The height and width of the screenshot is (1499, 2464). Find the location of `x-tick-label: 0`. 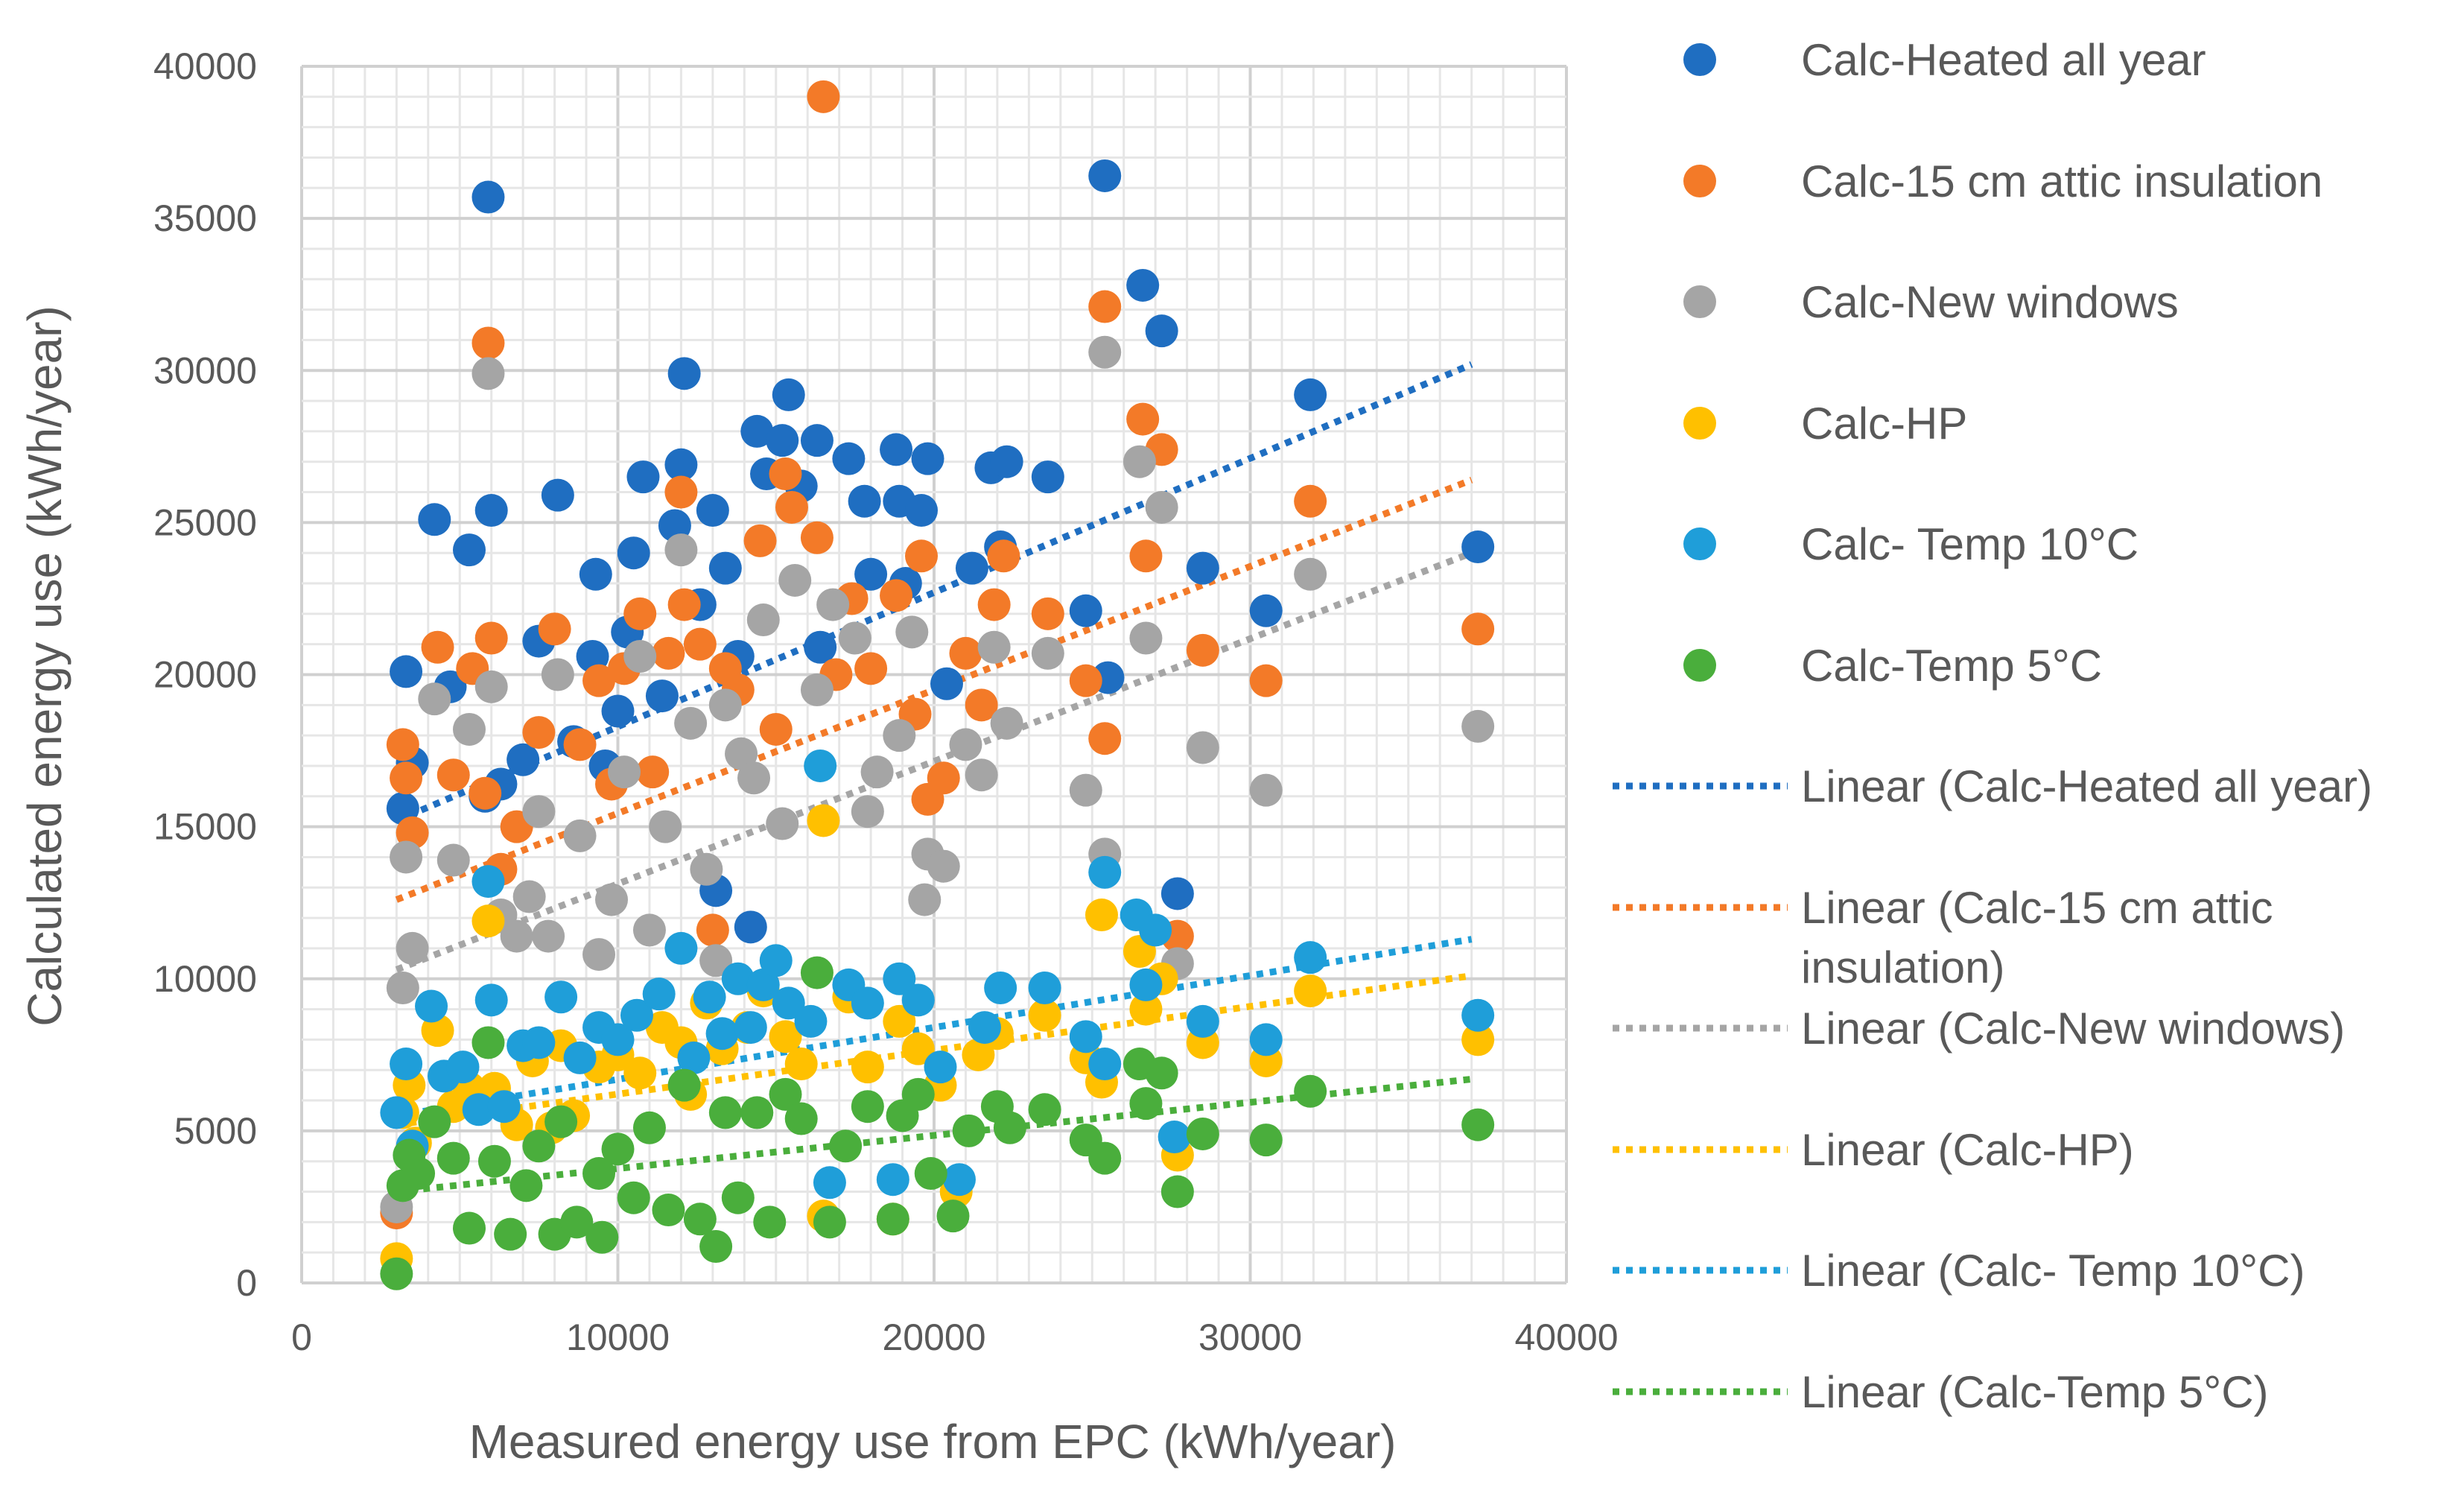

x-tick-label: 0 is located at coordinates (301, 1337).